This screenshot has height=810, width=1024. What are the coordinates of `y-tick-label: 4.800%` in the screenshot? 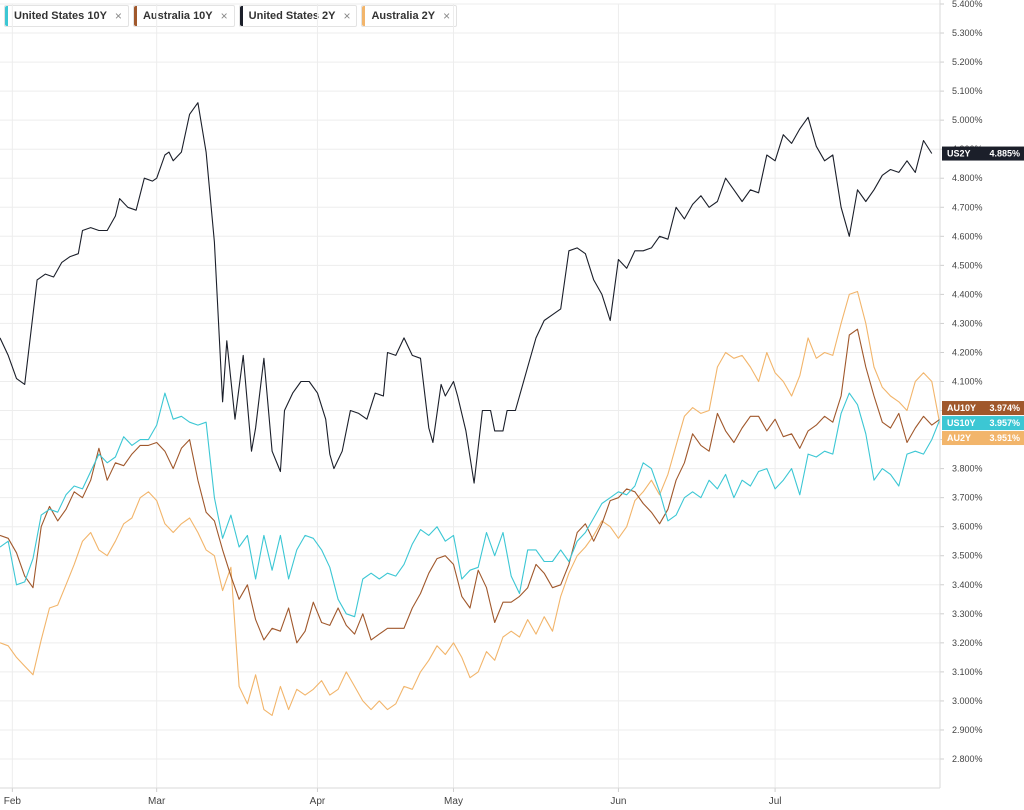 It's located at (967, 178).